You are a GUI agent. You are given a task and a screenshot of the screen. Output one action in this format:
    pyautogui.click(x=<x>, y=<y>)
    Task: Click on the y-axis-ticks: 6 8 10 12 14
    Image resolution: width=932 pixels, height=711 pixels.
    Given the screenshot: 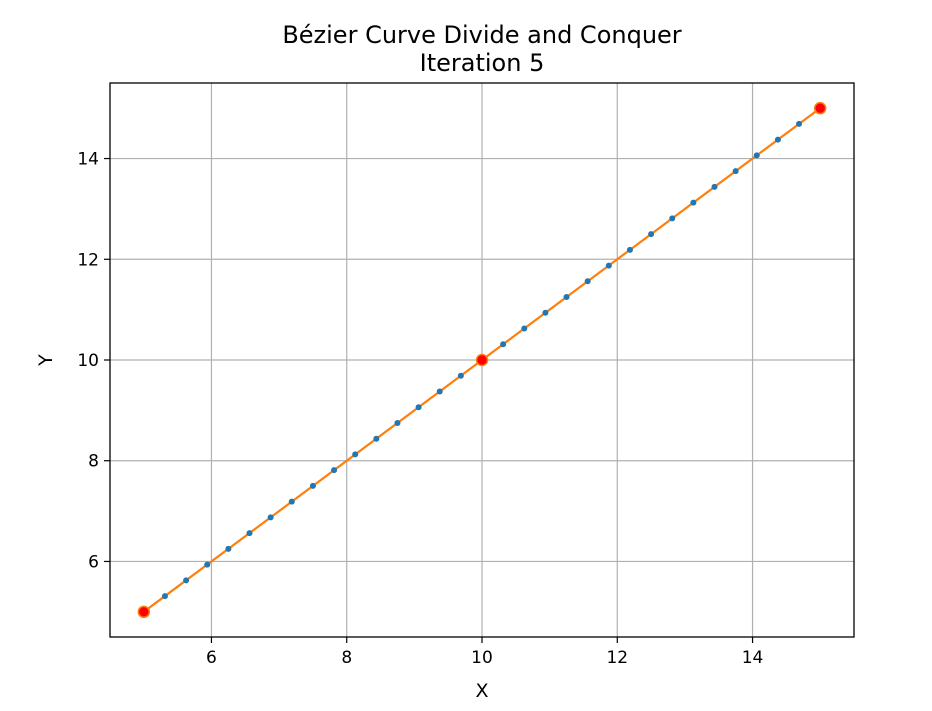 What is the action you would take?
    pyautogui.click(x=93, y=361)
    